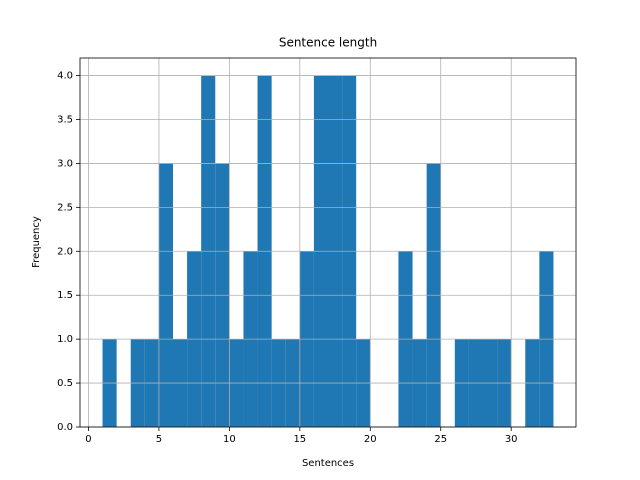 The image size is (640, 480). I want to click on x-tick-label: 15, so click(299, 439).